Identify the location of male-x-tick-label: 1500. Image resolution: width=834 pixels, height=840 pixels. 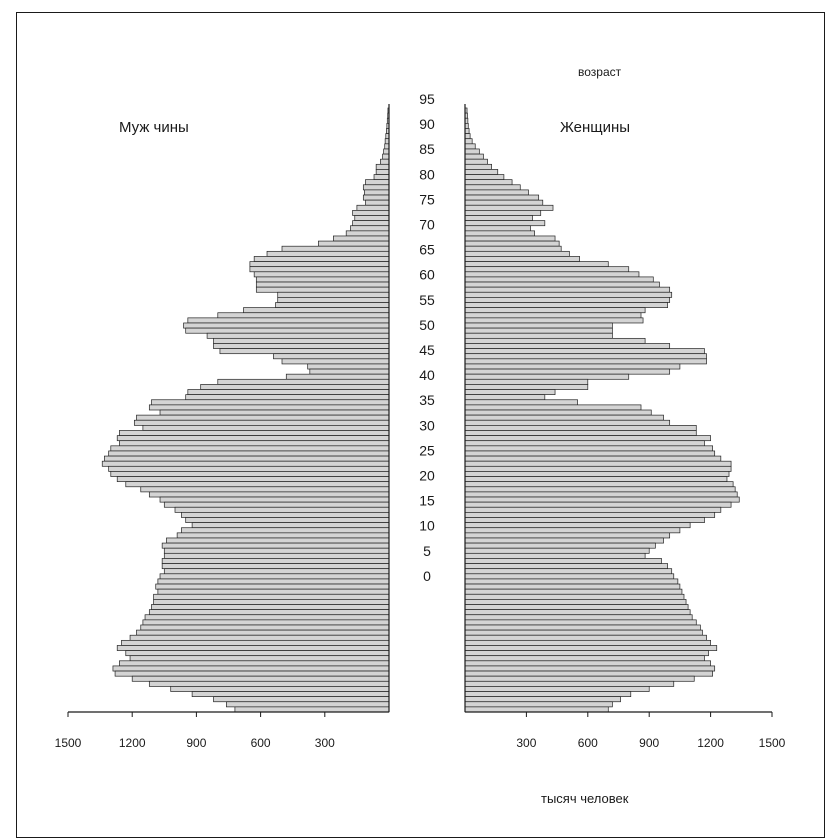
(68, 743).